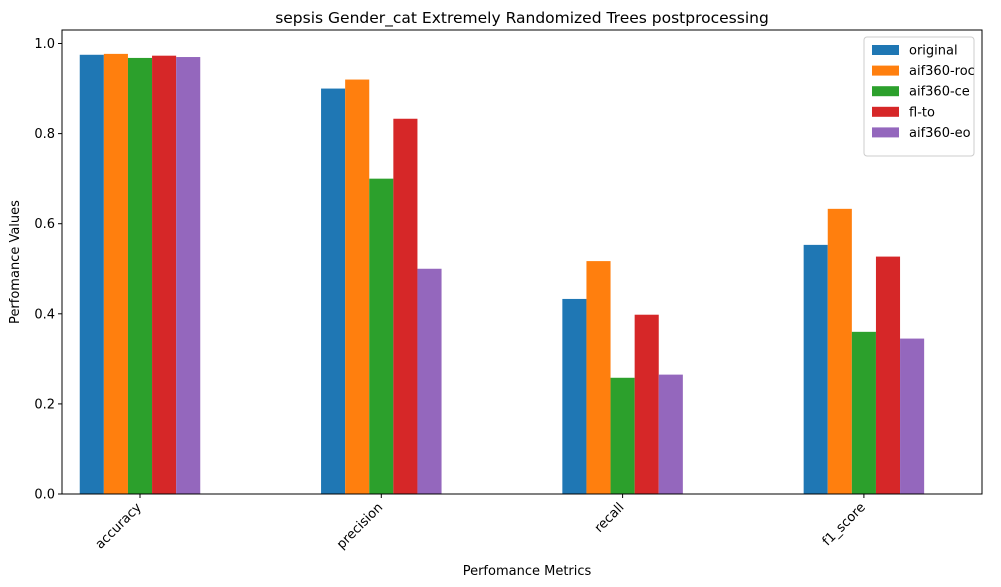  Describe the element at coordinates (912, 416) in the screenshot. I see `bar-aif360-eo-f1_score` at that location.